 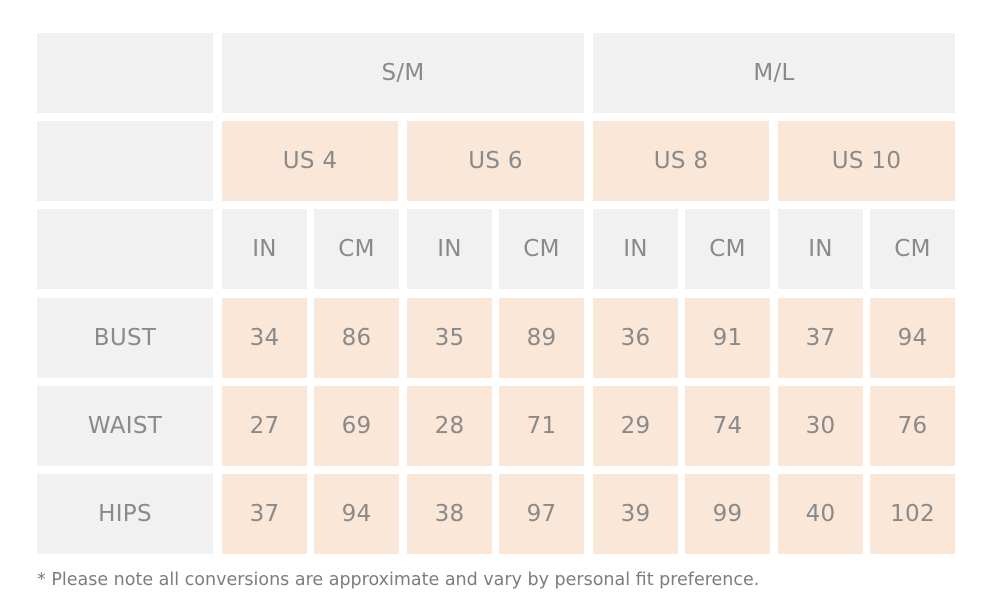 What do you see at coordinates (125, 514) in the screenshot?
I see `row-label: HIPS` at bounding box center [125, 514].